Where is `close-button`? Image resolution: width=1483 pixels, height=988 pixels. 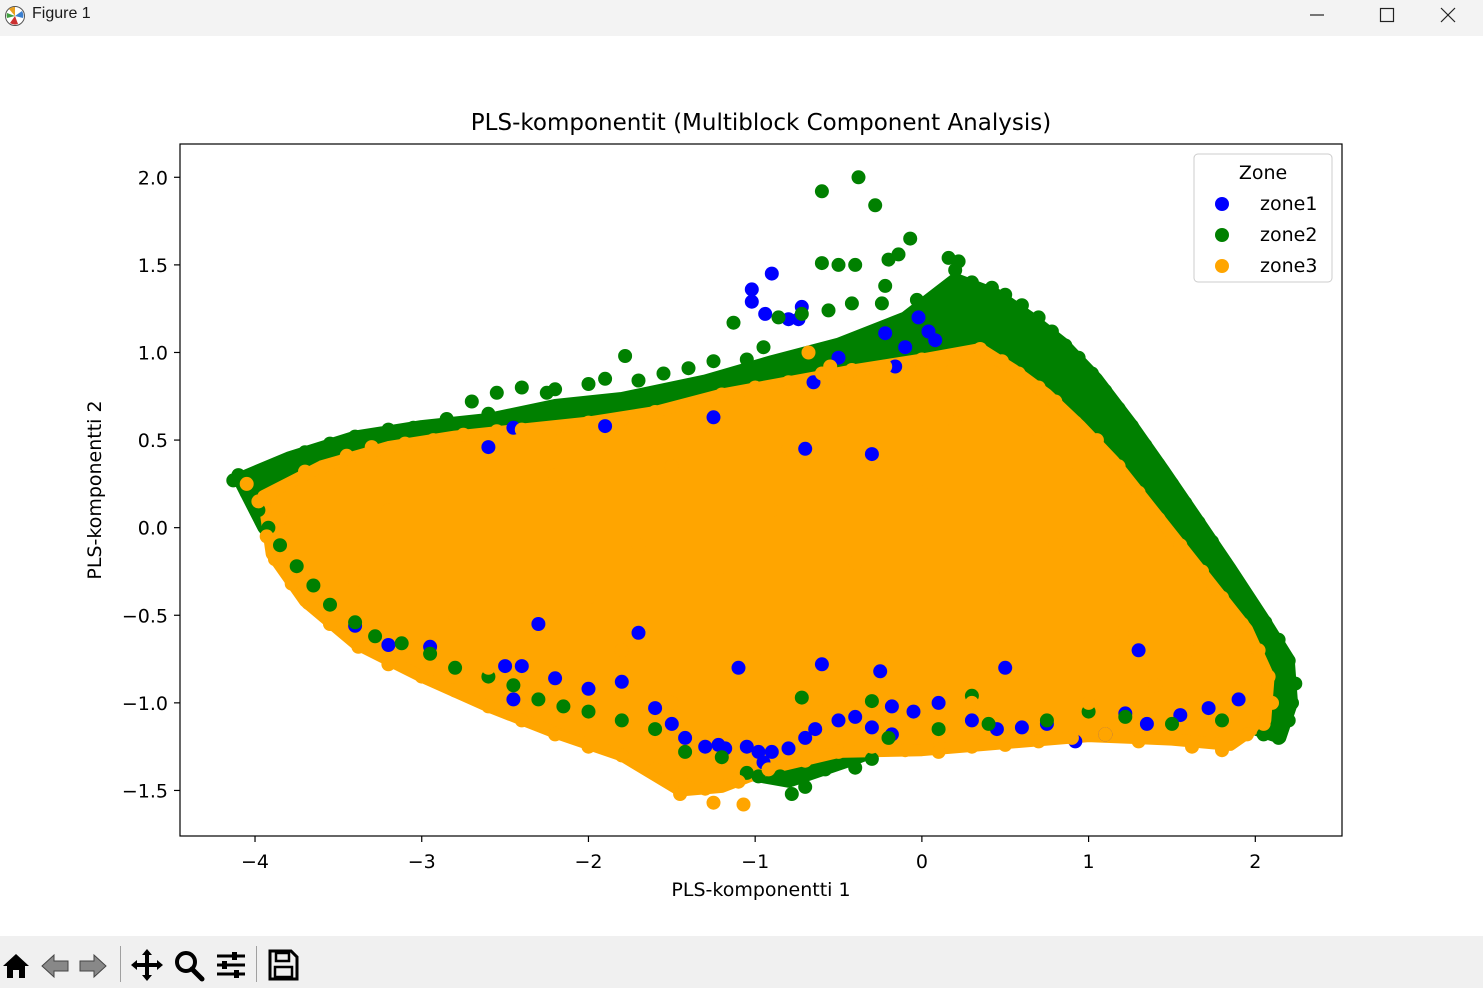
close-button is located at coordinates (1448, 15).